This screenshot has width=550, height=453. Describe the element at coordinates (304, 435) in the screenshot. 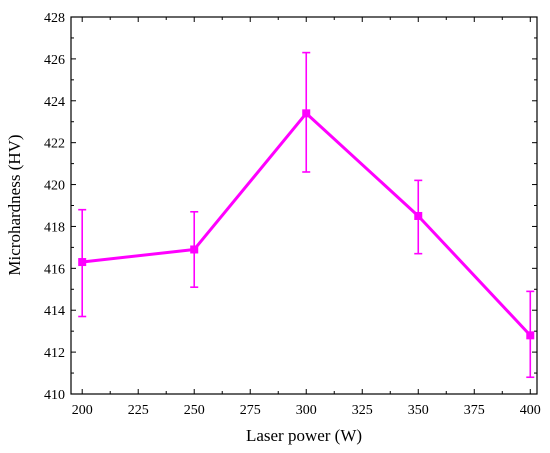

I see `x-axis-label: Laser power (W)` at that location.